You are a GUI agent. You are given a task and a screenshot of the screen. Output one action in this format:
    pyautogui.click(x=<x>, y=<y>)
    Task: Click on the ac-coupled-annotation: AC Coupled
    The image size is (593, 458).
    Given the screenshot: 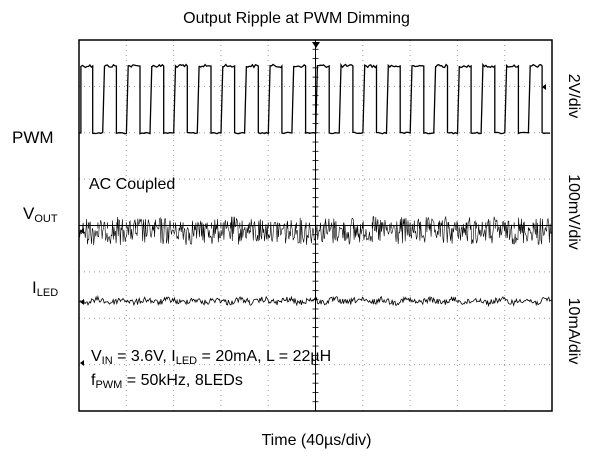 What is the action you would take?
    pyautogui.click(x=132, y=184)
    